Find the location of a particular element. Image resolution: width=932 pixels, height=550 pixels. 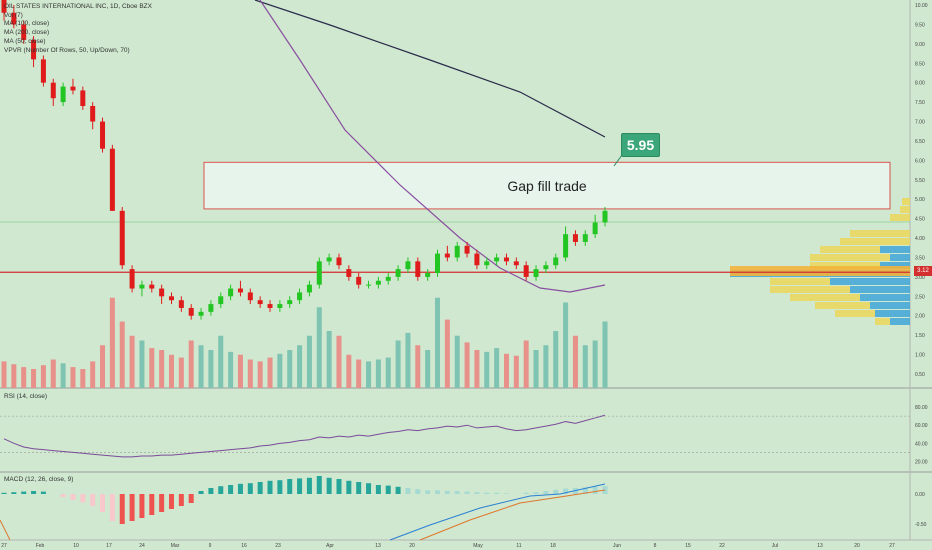

price-tick-label: 3.50 is located at coordinates (920, 258).